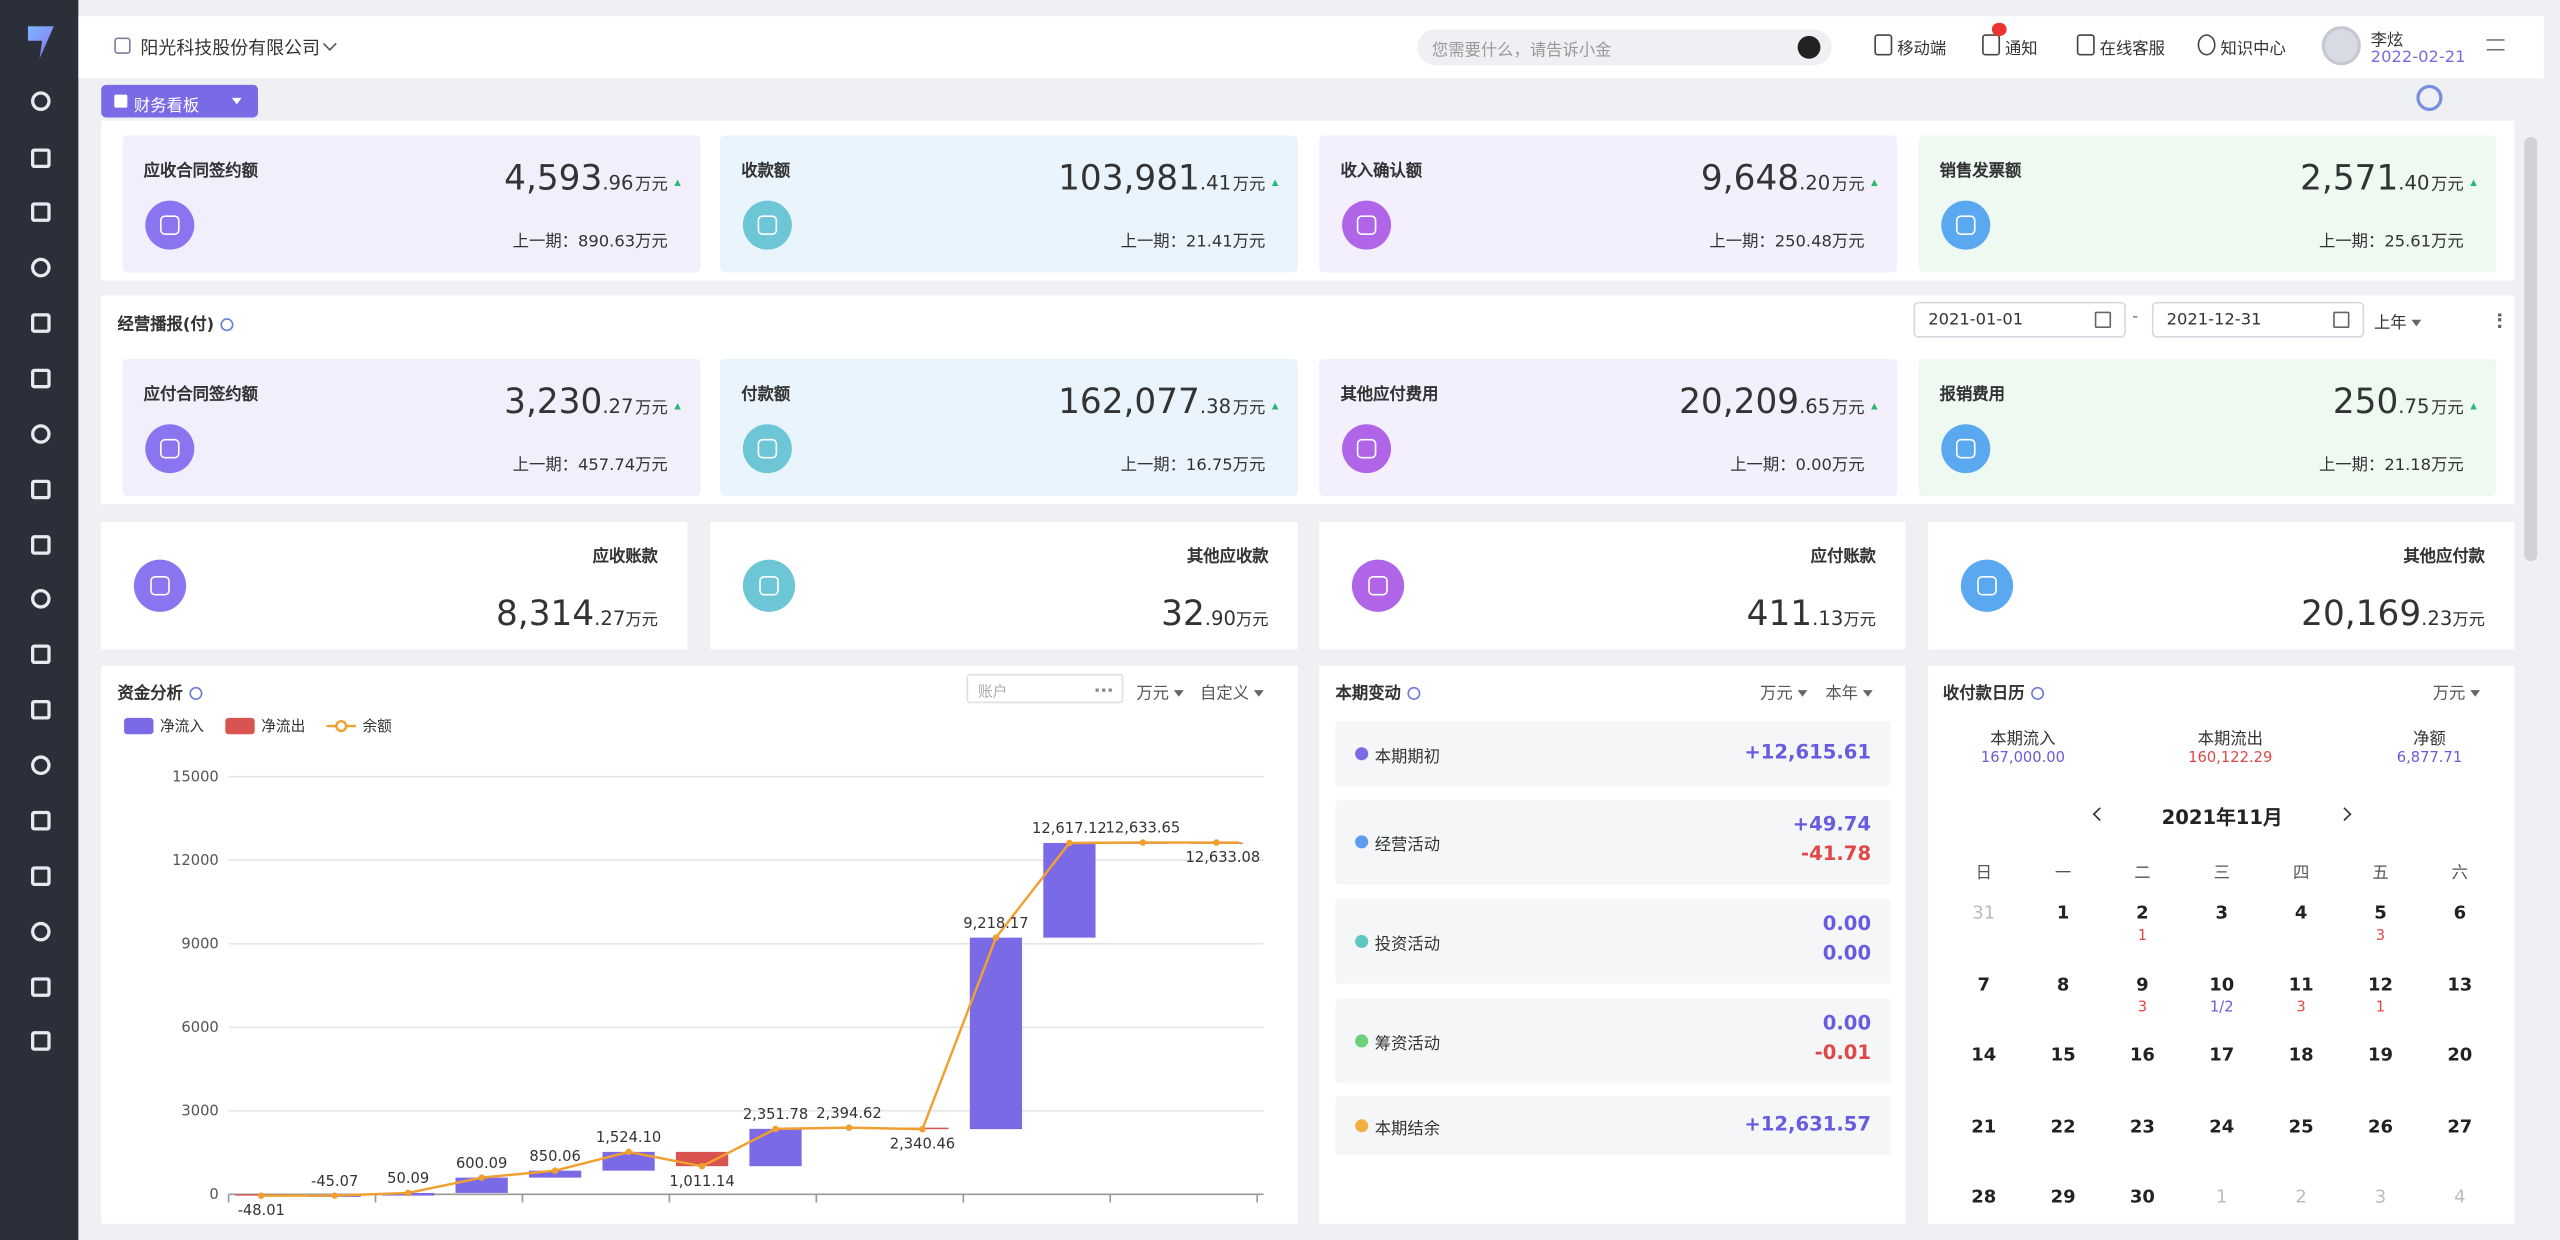  I want to click on nav-link: 通知, so click(2021, 46).